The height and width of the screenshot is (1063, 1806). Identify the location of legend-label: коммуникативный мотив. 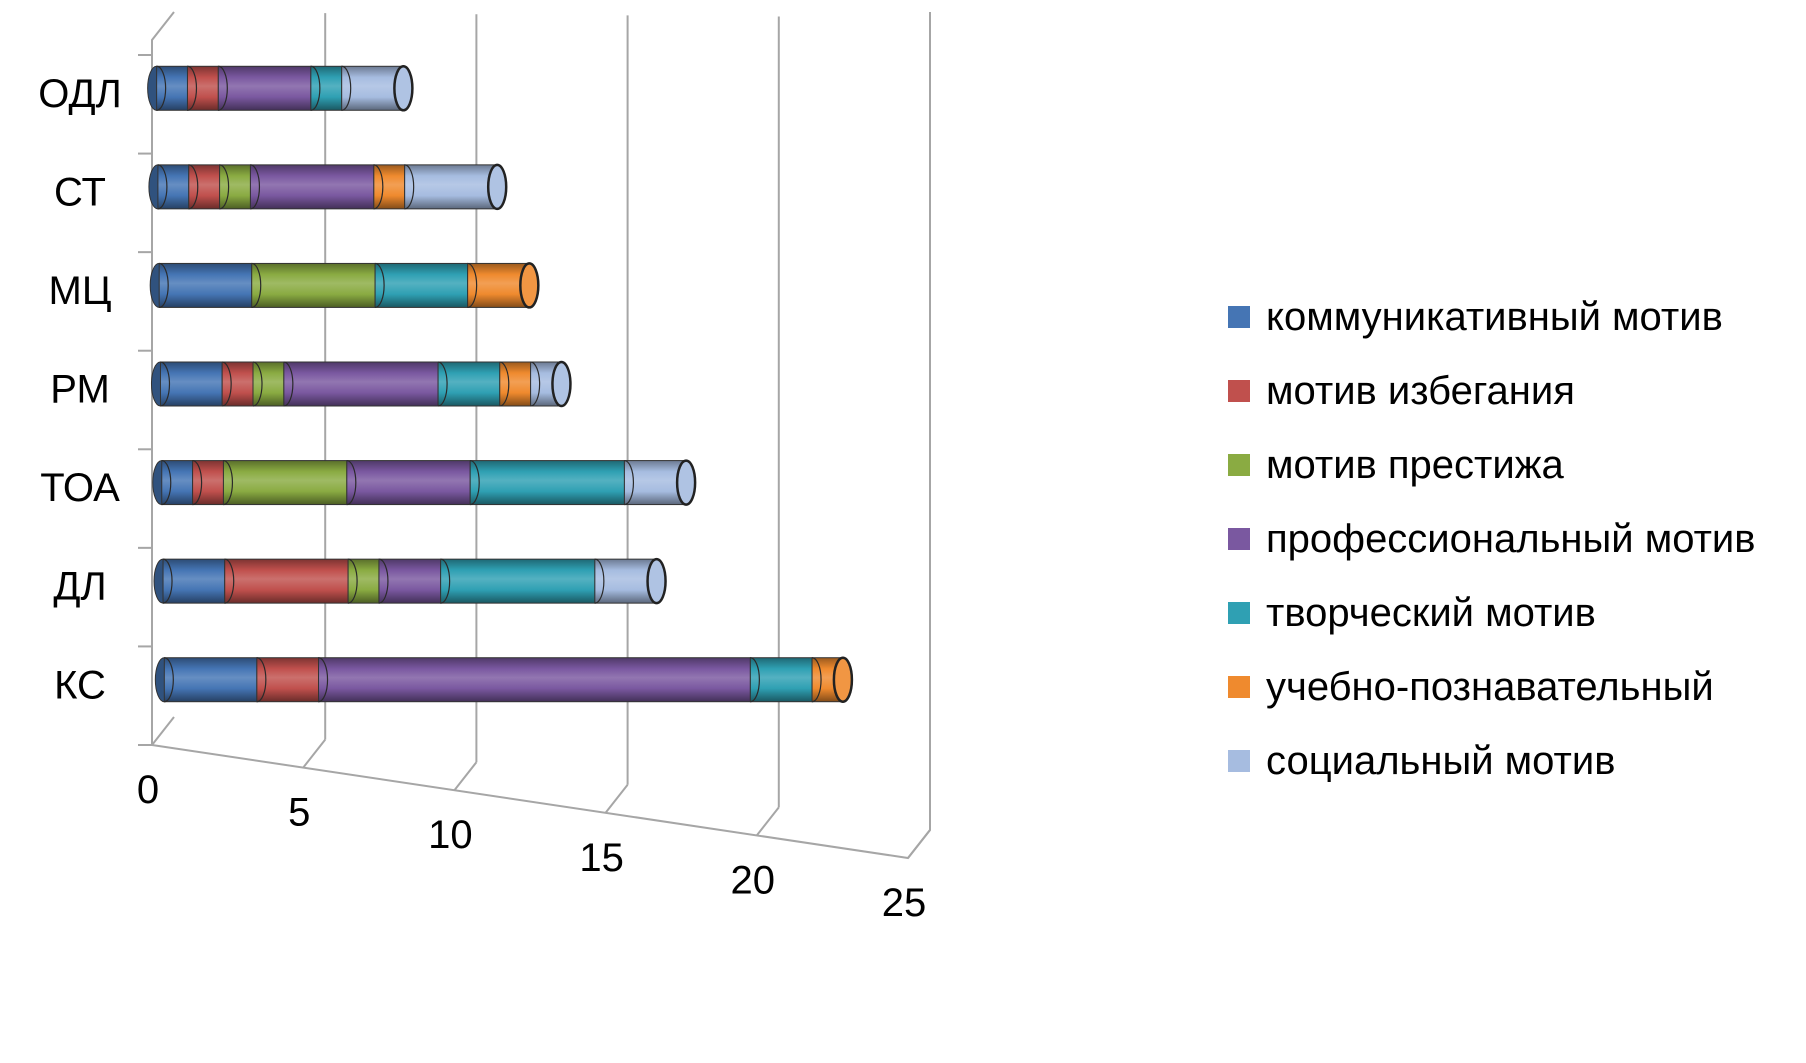
(1494, 316).